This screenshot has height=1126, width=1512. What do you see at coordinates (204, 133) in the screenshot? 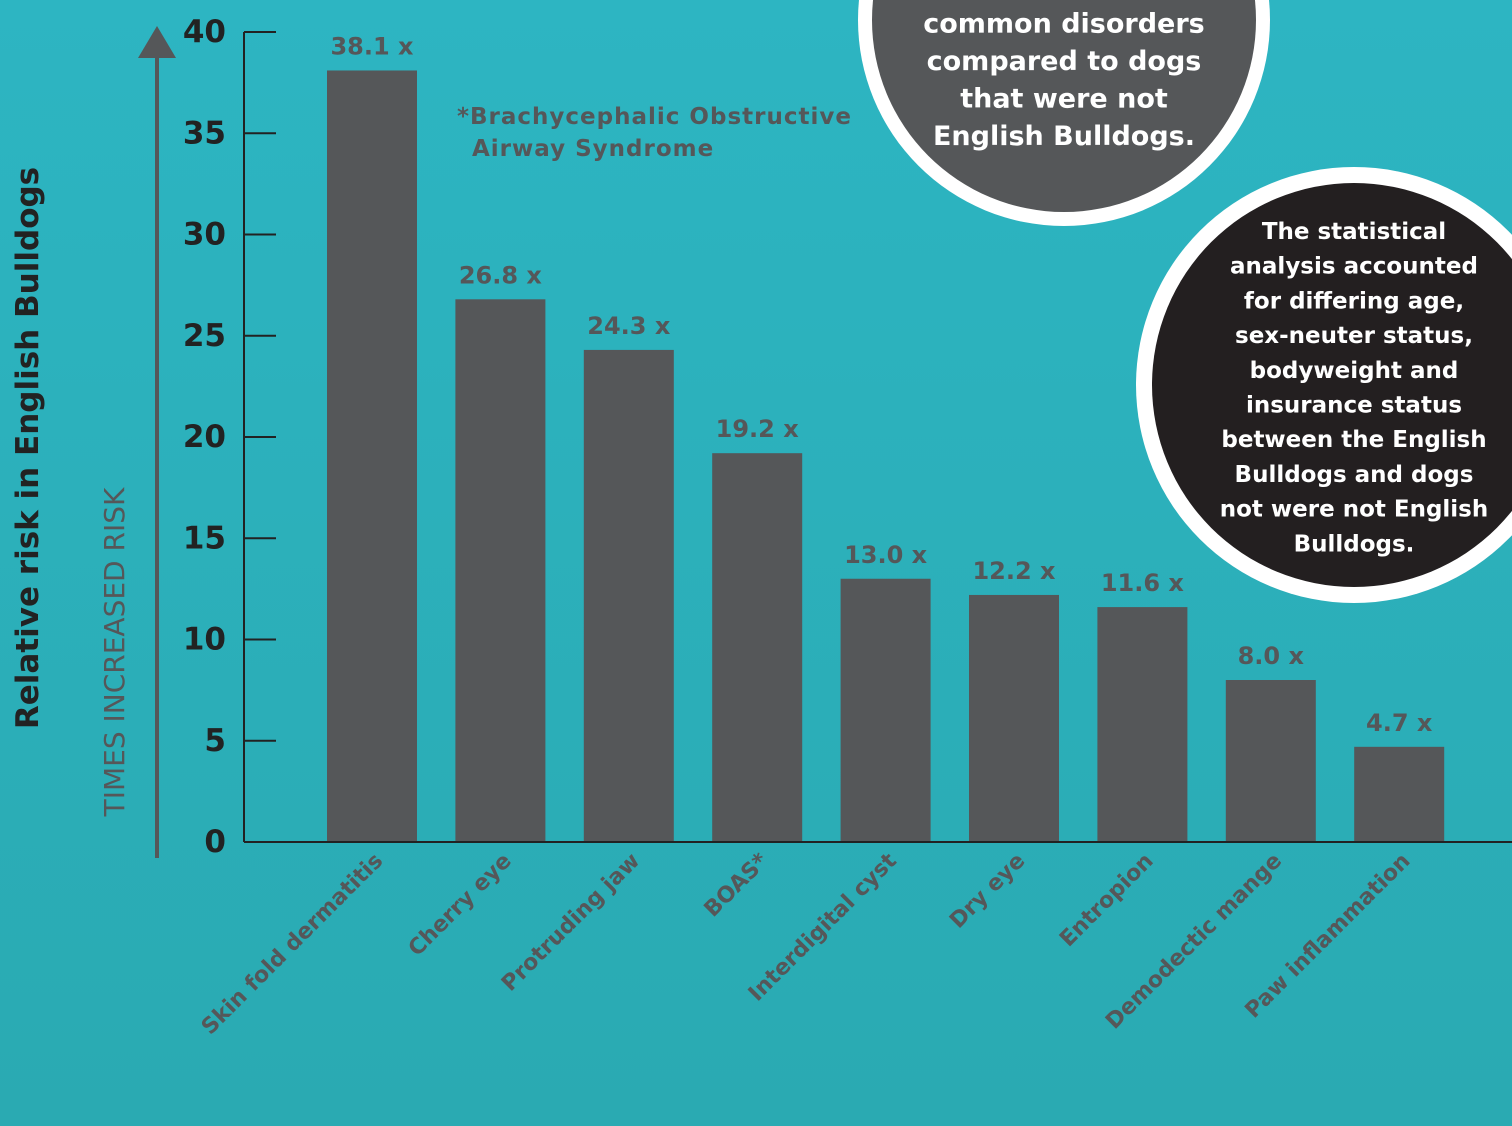
I see `y-tick-label: 35` at bounding box center [204, 133].